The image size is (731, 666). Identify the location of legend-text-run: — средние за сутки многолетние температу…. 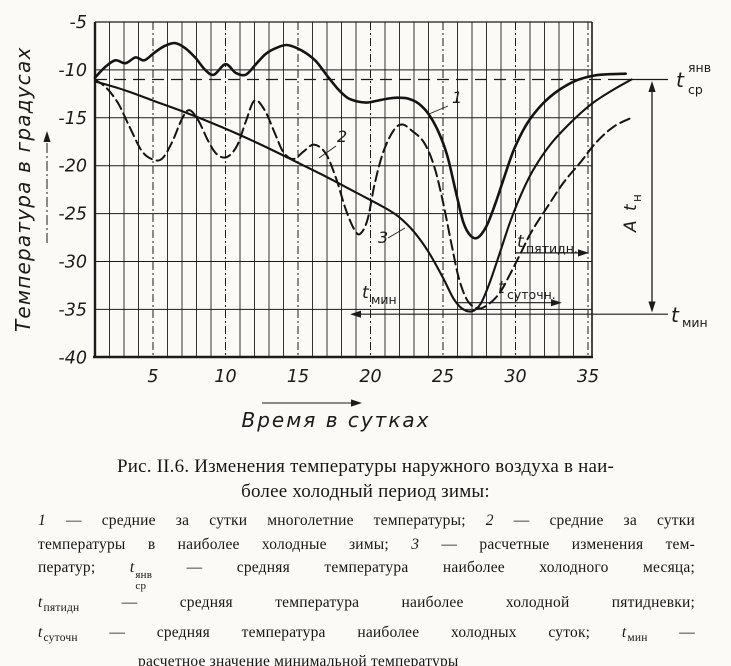
(265, 520).